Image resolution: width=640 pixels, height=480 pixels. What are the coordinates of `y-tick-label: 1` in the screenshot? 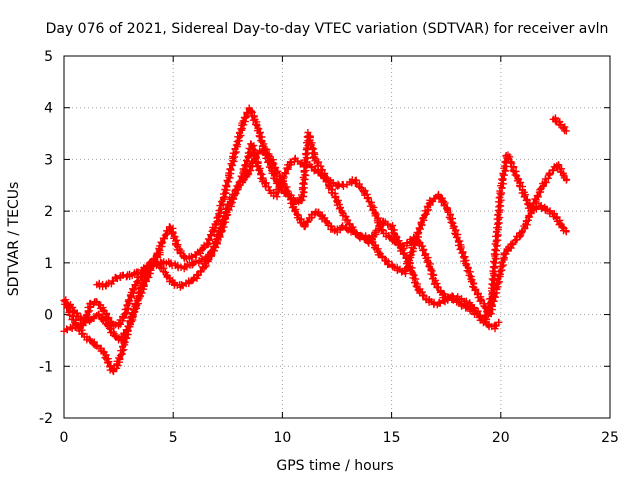 It's located at (48, 264).